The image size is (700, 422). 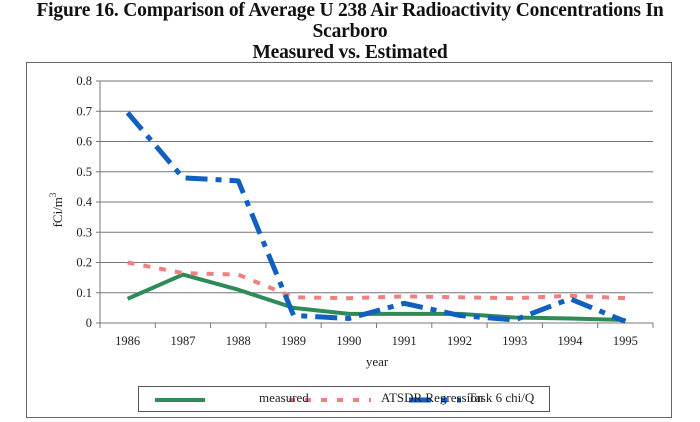 I want to click on title-line-2: Measured vs. Estimated, so click(x=350, y=52).